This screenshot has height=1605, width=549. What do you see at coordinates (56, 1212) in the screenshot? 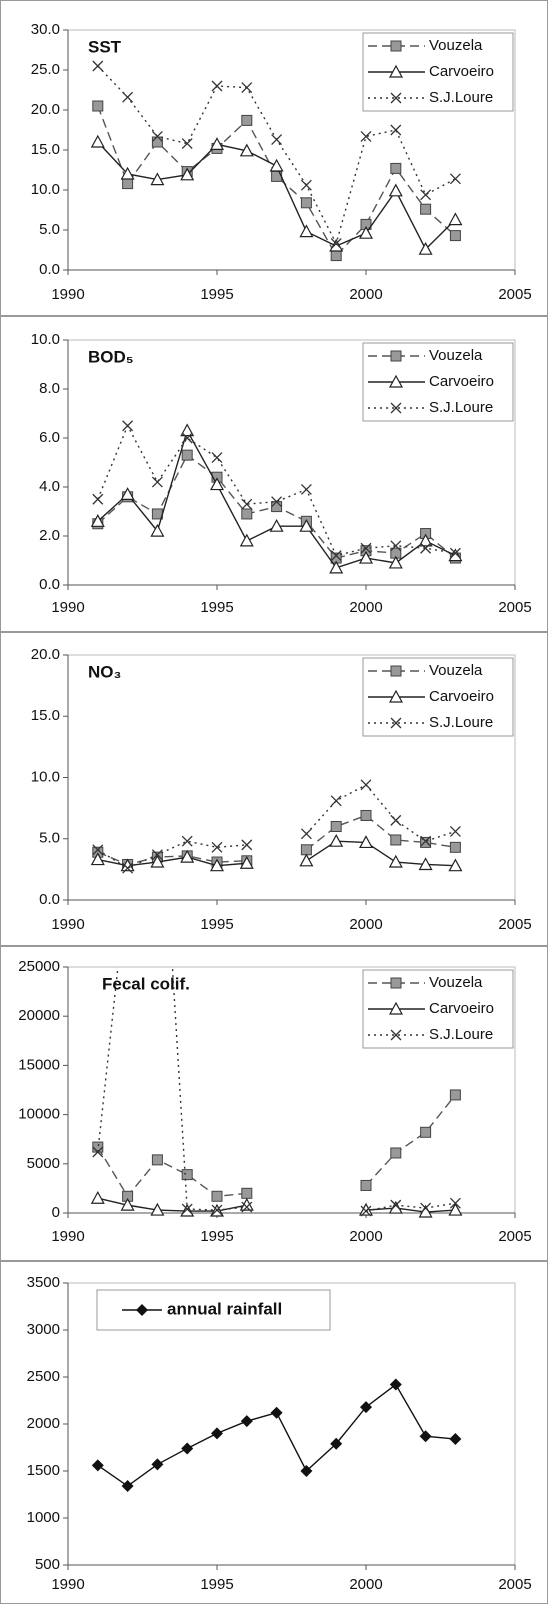
I see `y-tick-label: 0` at bounding box center [56, 1212].